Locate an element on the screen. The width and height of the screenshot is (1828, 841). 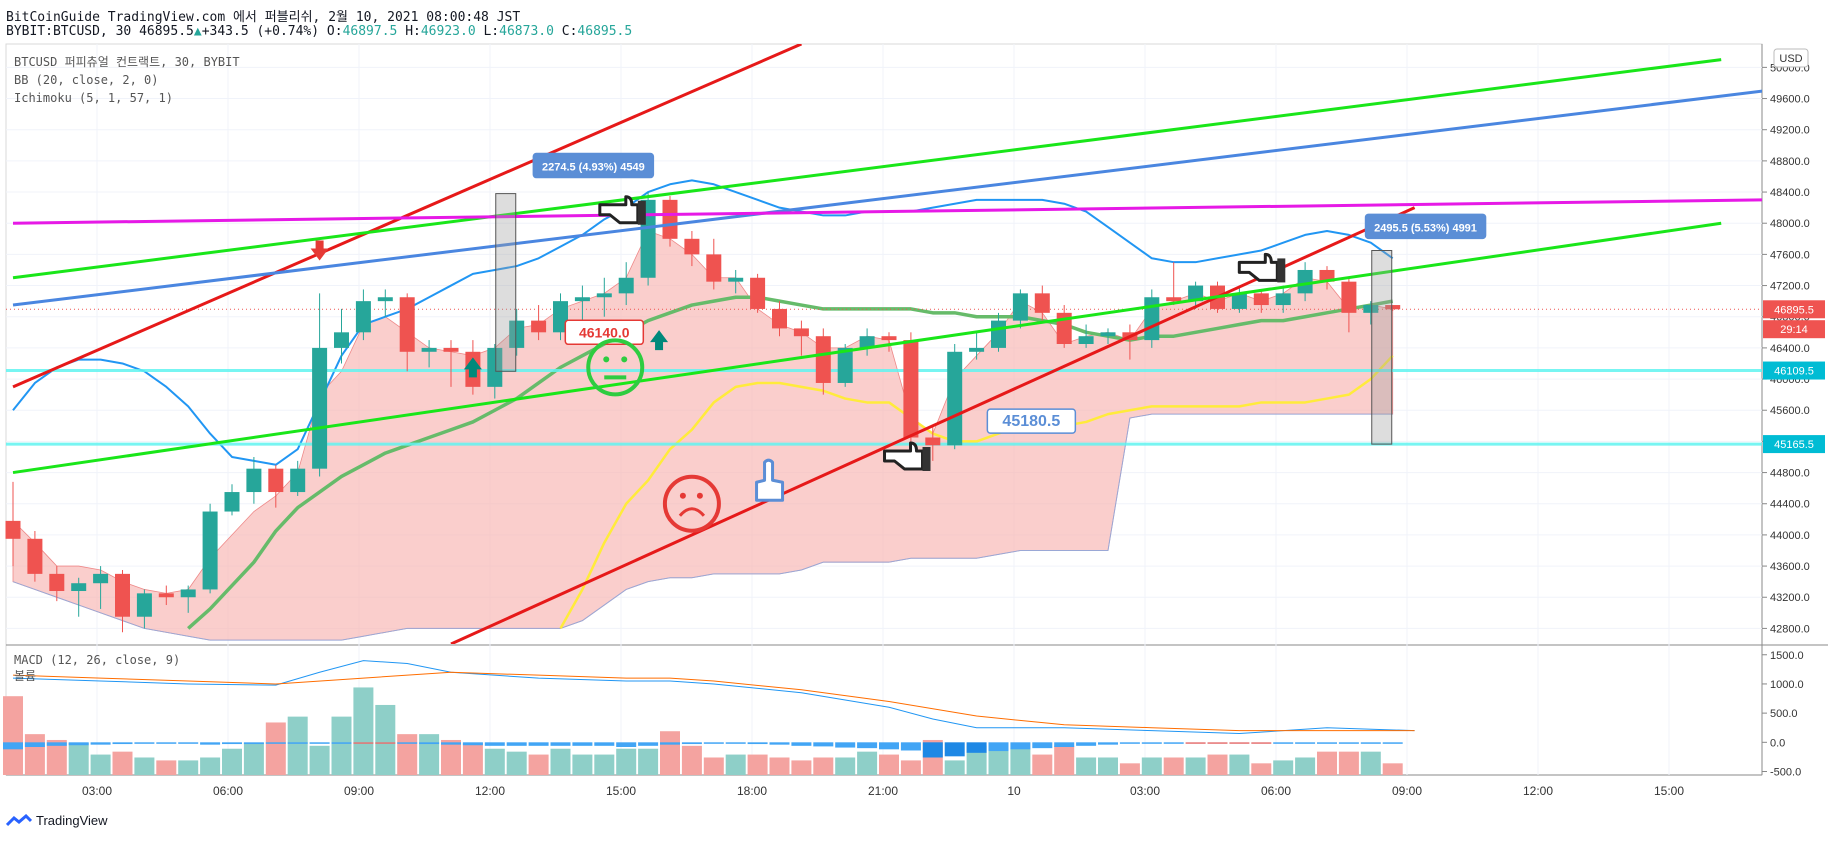
tradingview-logo: TradingView is located at coordinates (57, 820).